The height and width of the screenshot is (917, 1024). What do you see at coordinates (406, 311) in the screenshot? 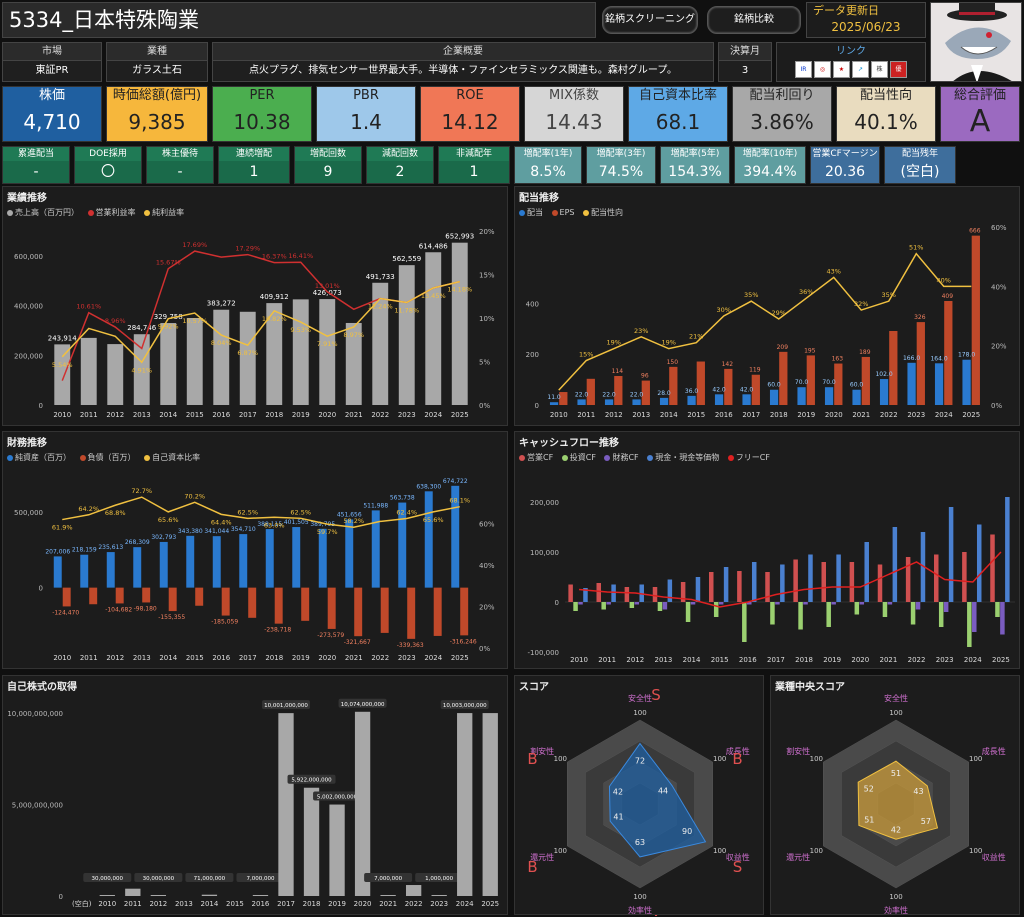
I see `margin-label: 11.78%` at bounding box center [406, 311].